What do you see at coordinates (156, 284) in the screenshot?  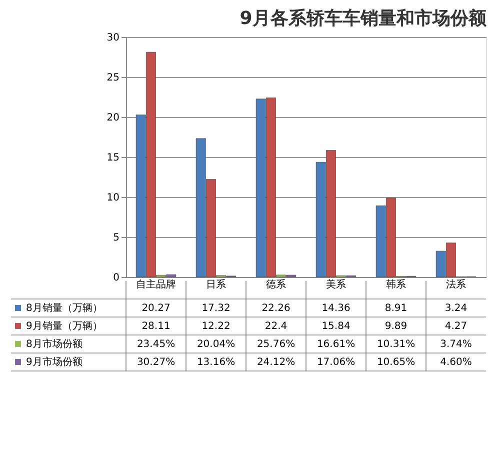 I see `x-tick-label: 自主品牌` at bounding box center [156, 284].